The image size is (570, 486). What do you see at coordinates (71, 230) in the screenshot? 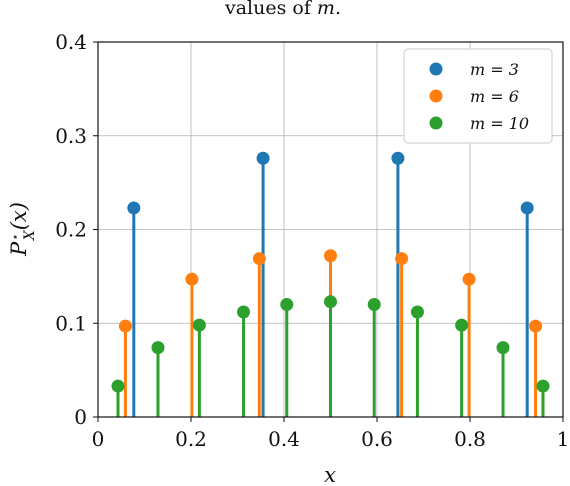
I see `y-tick-label: 0.2` at bounding box center [71, 230].